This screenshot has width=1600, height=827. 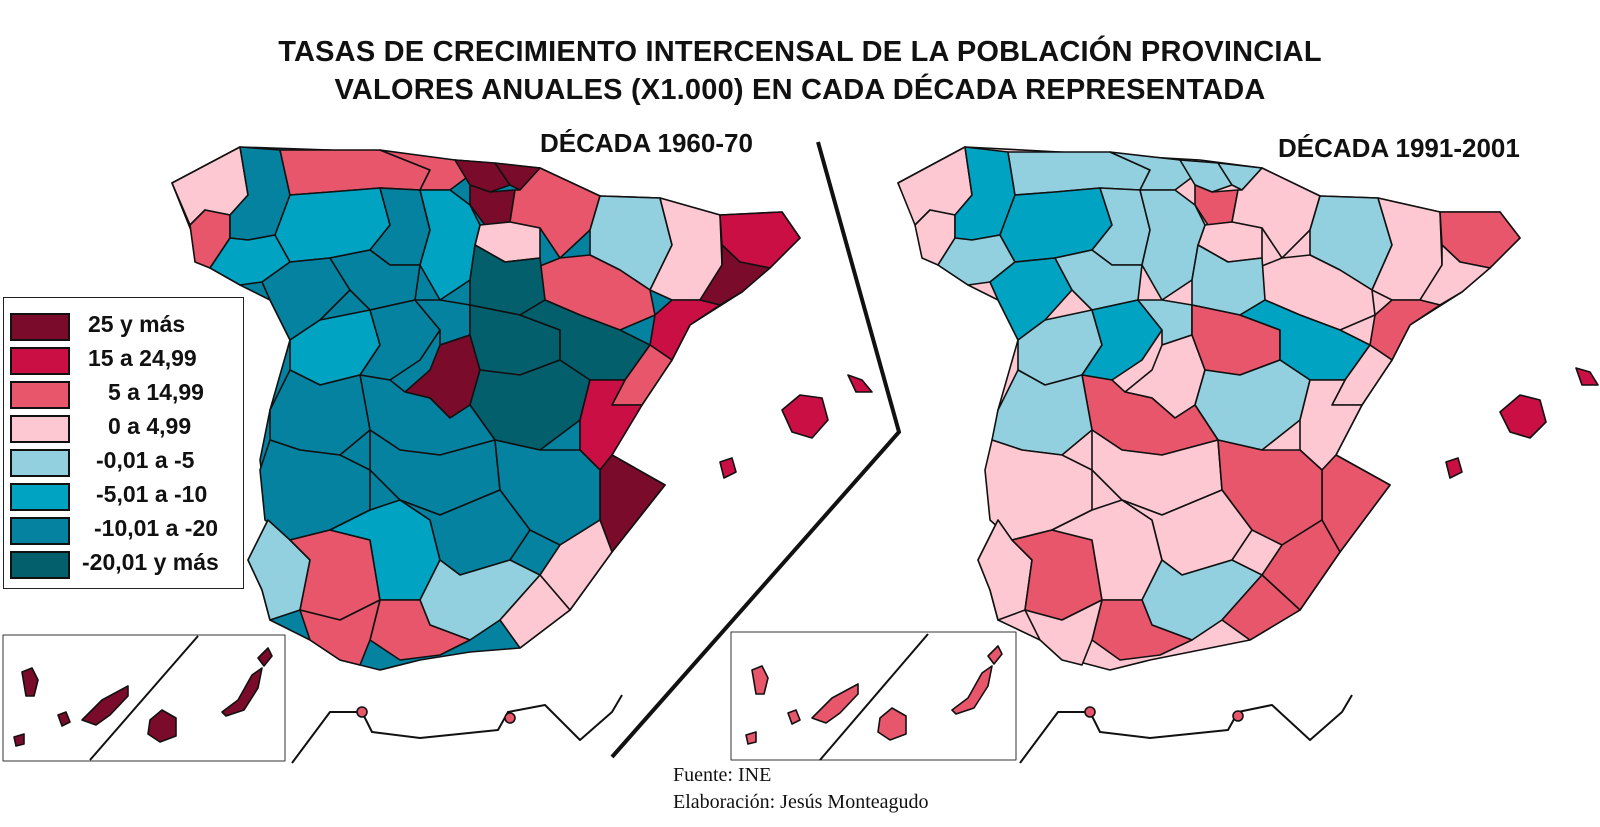 I want to click on decade-label-1991-2001: DÉCADA 1991-2001, so click(x=1399, y=148).